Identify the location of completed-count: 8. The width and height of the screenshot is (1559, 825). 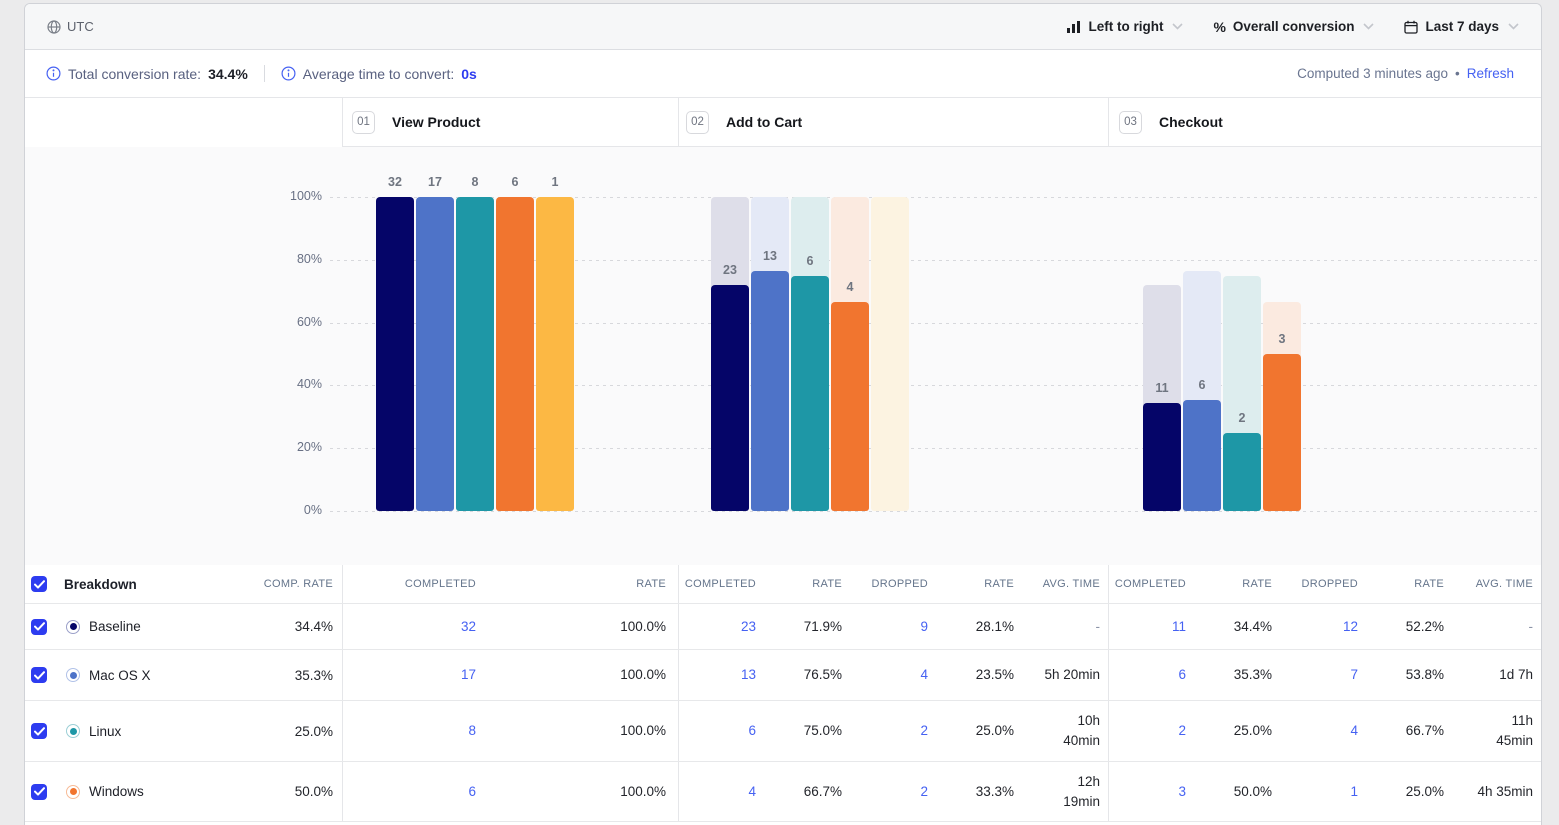
(472, 731).